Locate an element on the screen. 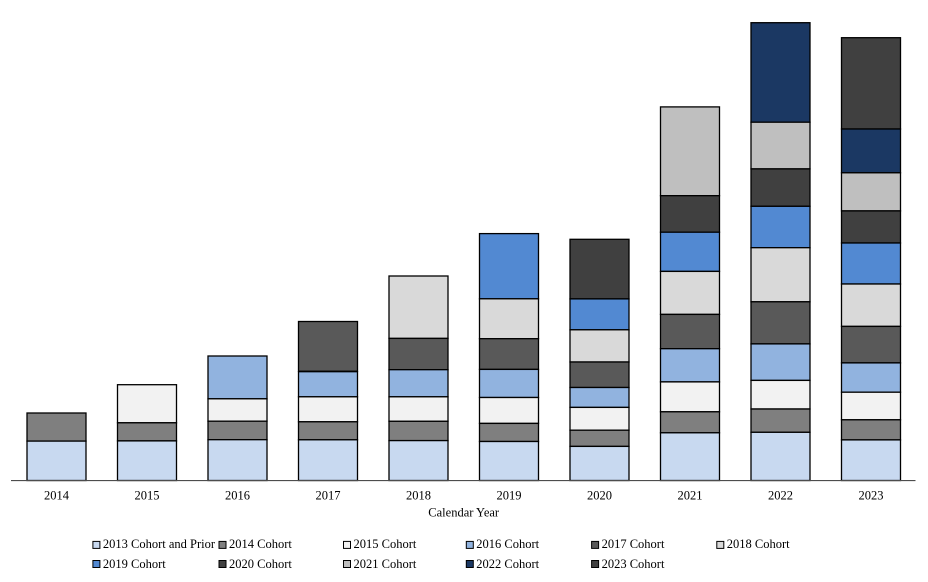 The width and height of the screenshot is (928, 582). svg-text: 2013 Cohort and Prior is located at coordinates (159, 544).